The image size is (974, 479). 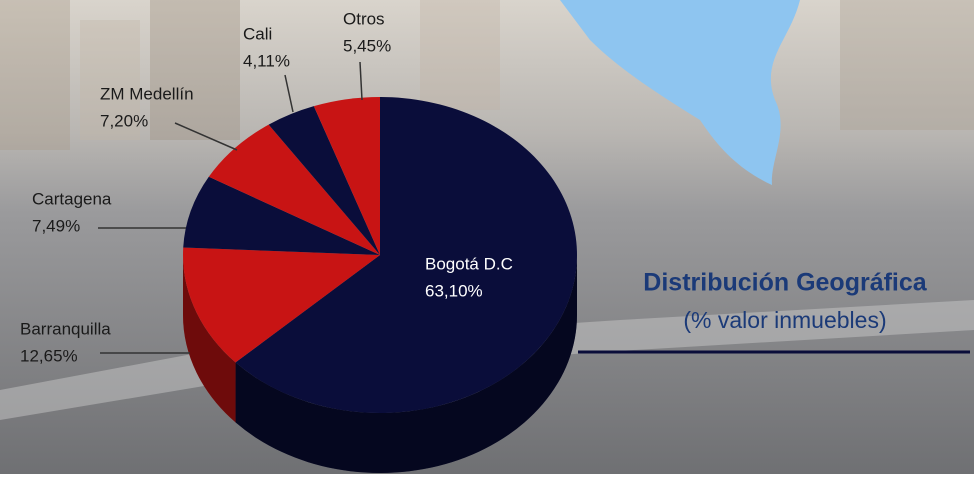 I want to click on slice-value-label: 7,49%, so click(x=56, y=225).